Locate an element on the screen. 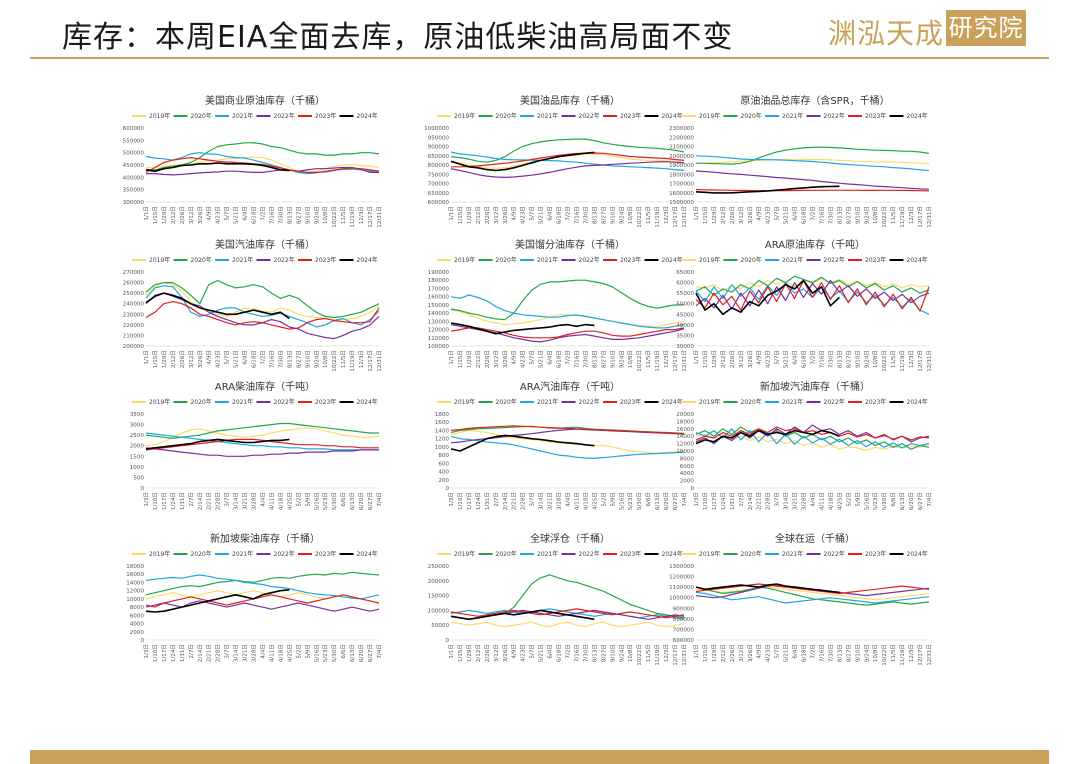 Image resolution: width=1080 pixels, height=764 pixels. y-tick-label: 220000 is located at coordinates (134, 326).